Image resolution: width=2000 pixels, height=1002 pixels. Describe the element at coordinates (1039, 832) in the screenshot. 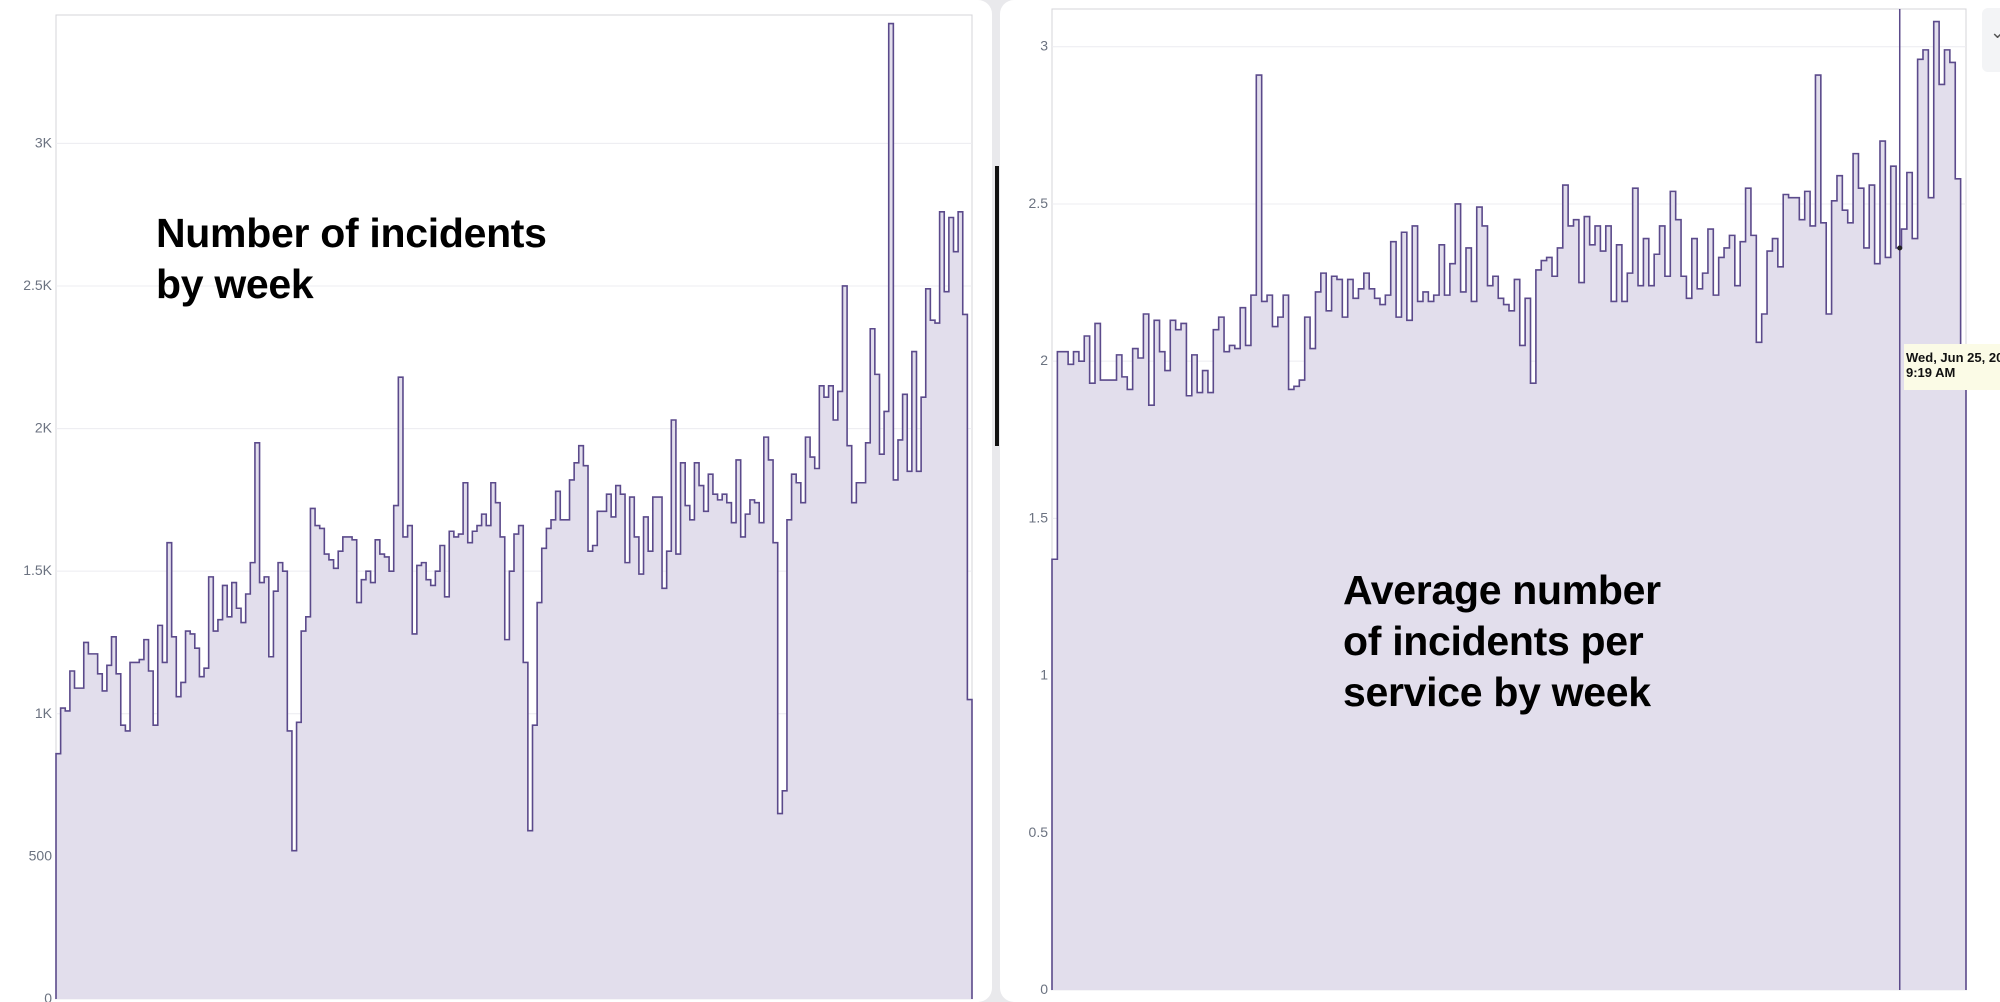

I see `y-tick-label: 0.5` at that location.